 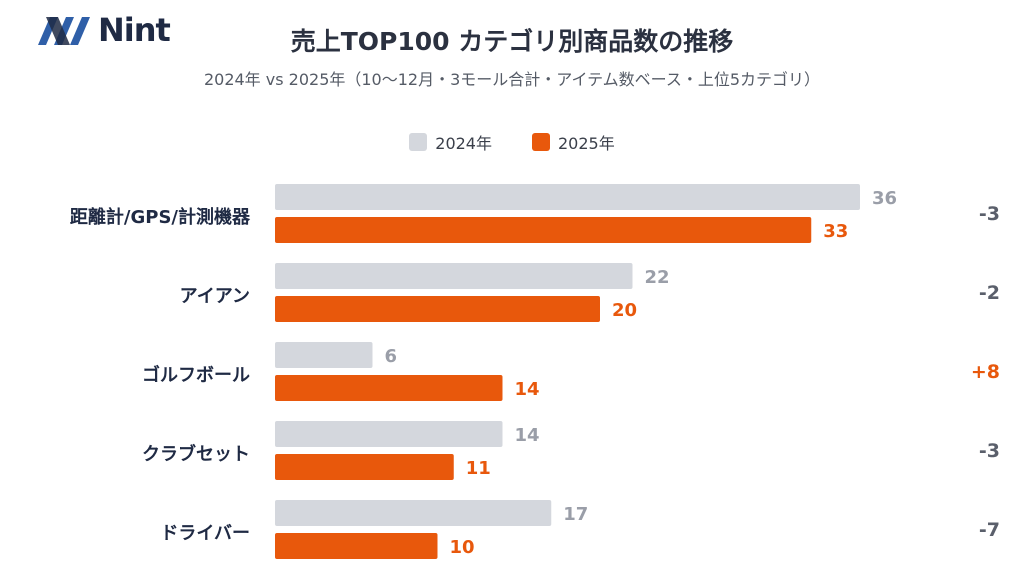 I want to click on value-label-2024: 36, so click(x=884, y=198).